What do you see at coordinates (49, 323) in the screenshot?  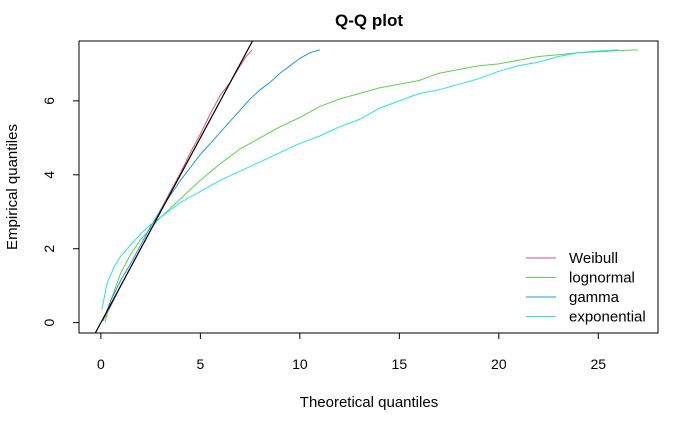 I see `y-tick-label: 0` at bounding box center [49, 323].